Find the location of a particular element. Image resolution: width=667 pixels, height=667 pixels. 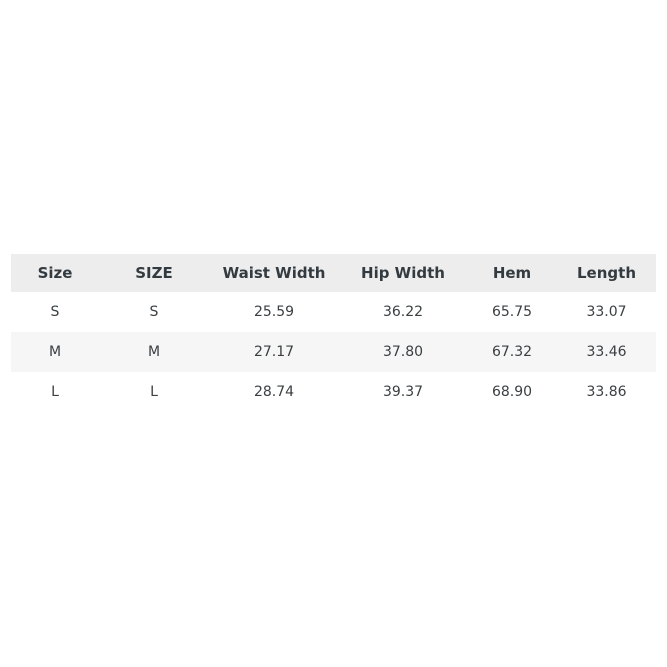

cell-hem: 67.32 is located at coordinates (512, 352).